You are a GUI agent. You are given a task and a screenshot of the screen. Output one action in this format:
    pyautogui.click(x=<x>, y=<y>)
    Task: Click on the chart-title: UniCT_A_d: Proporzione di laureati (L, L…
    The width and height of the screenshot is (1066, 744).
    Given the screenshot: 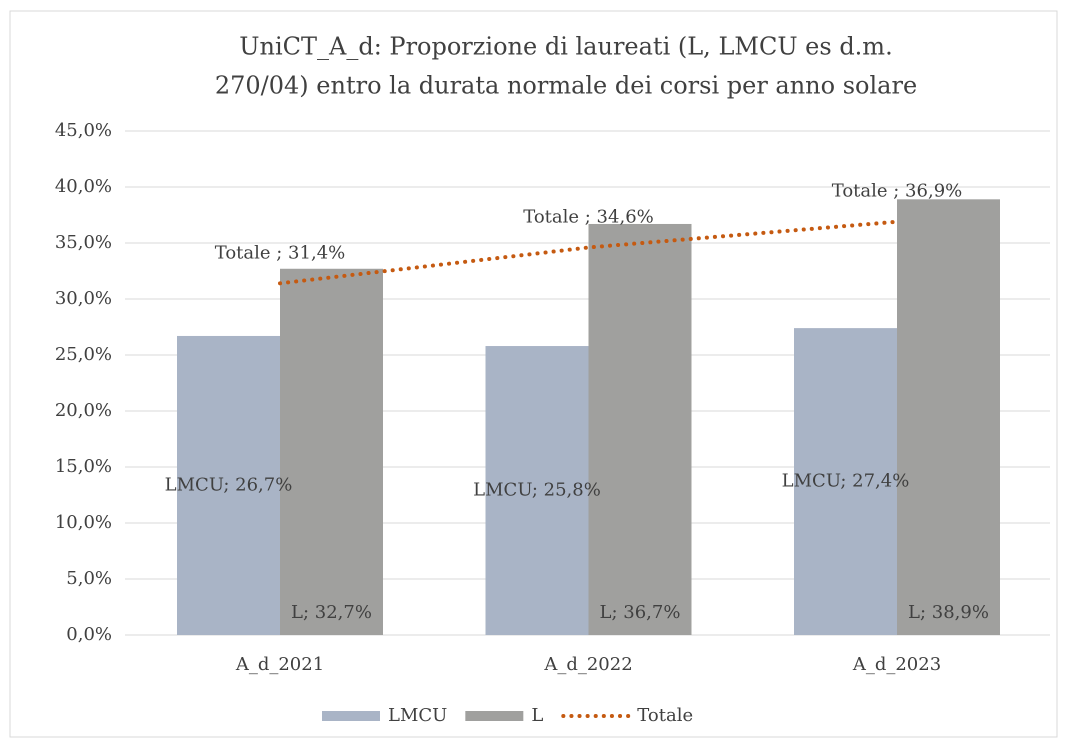 What is the action you would take?
    pyautogui.click(x=565, y=47)
    